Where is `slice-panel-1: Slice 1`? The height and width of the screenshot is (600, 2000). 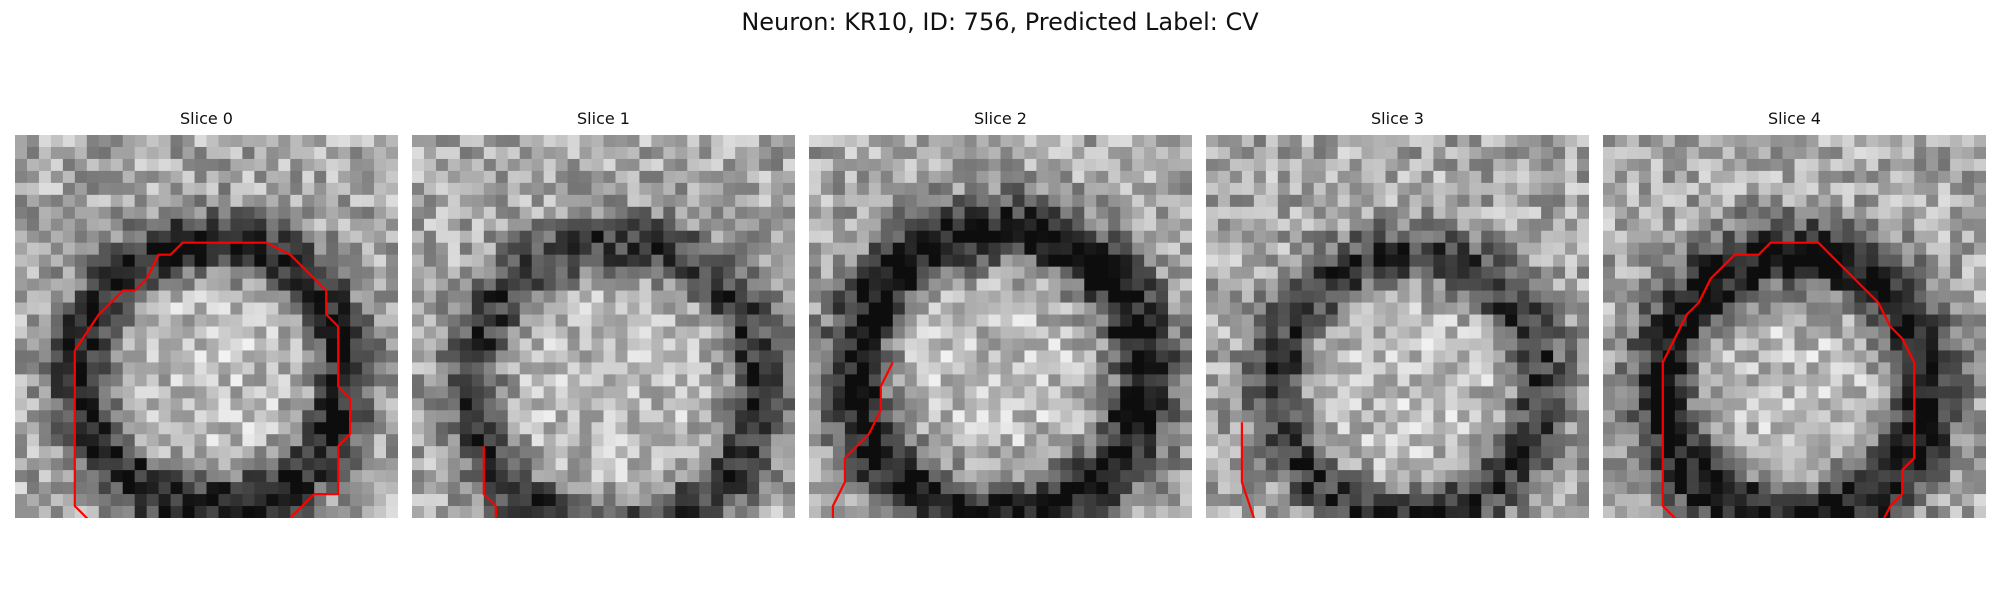 slice-panel-1: Slice 1 is located at coordinates (603, 313).